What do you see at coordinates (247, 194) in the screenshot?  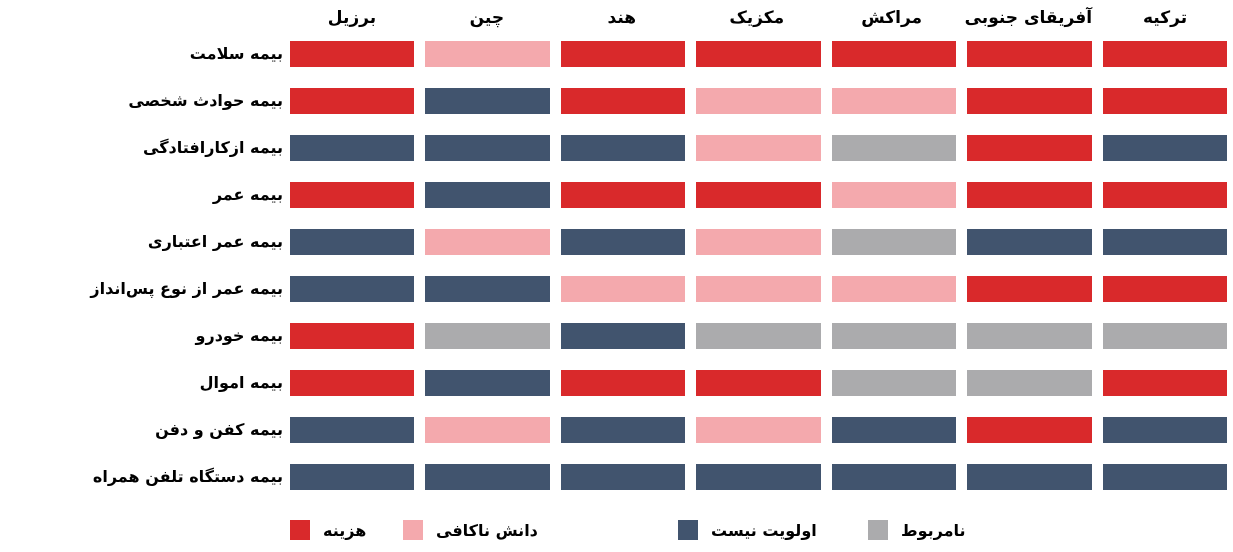 I see `row-label: بیمه عمر` at bounding box center [247, 194].